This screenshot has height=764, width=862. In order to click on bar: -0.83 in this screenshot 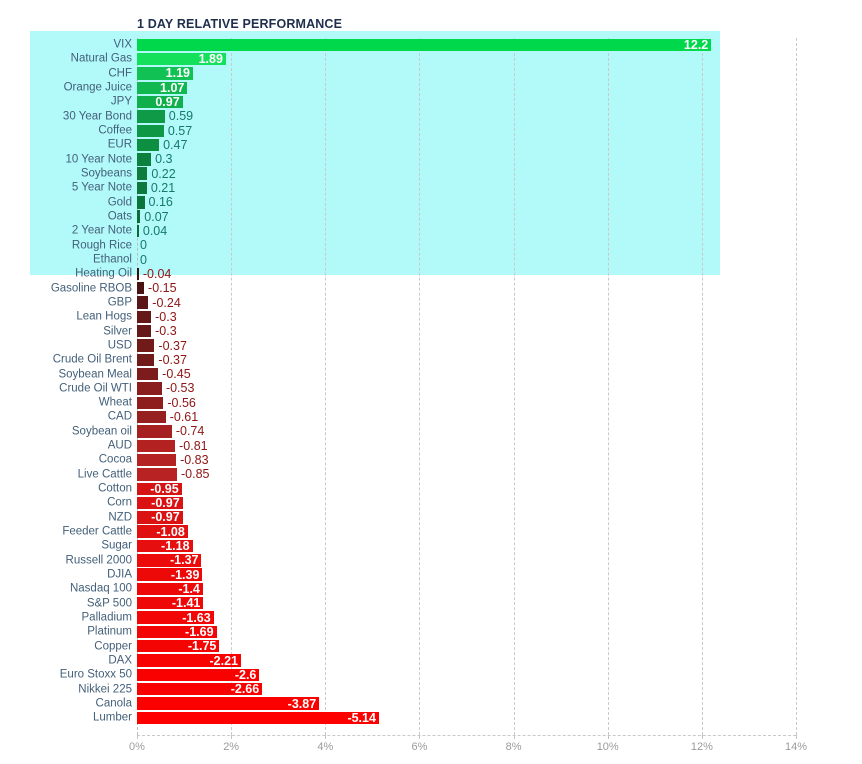, I will do `click(173, 460)`.